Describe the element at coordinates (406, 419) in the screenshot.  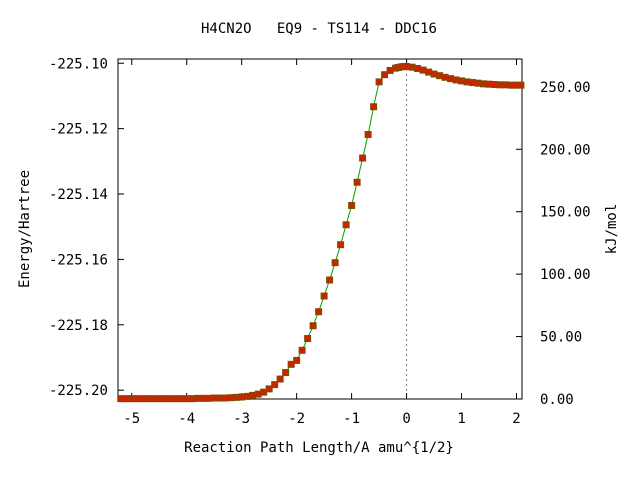
I see `x-tick-label: 0` at that location.